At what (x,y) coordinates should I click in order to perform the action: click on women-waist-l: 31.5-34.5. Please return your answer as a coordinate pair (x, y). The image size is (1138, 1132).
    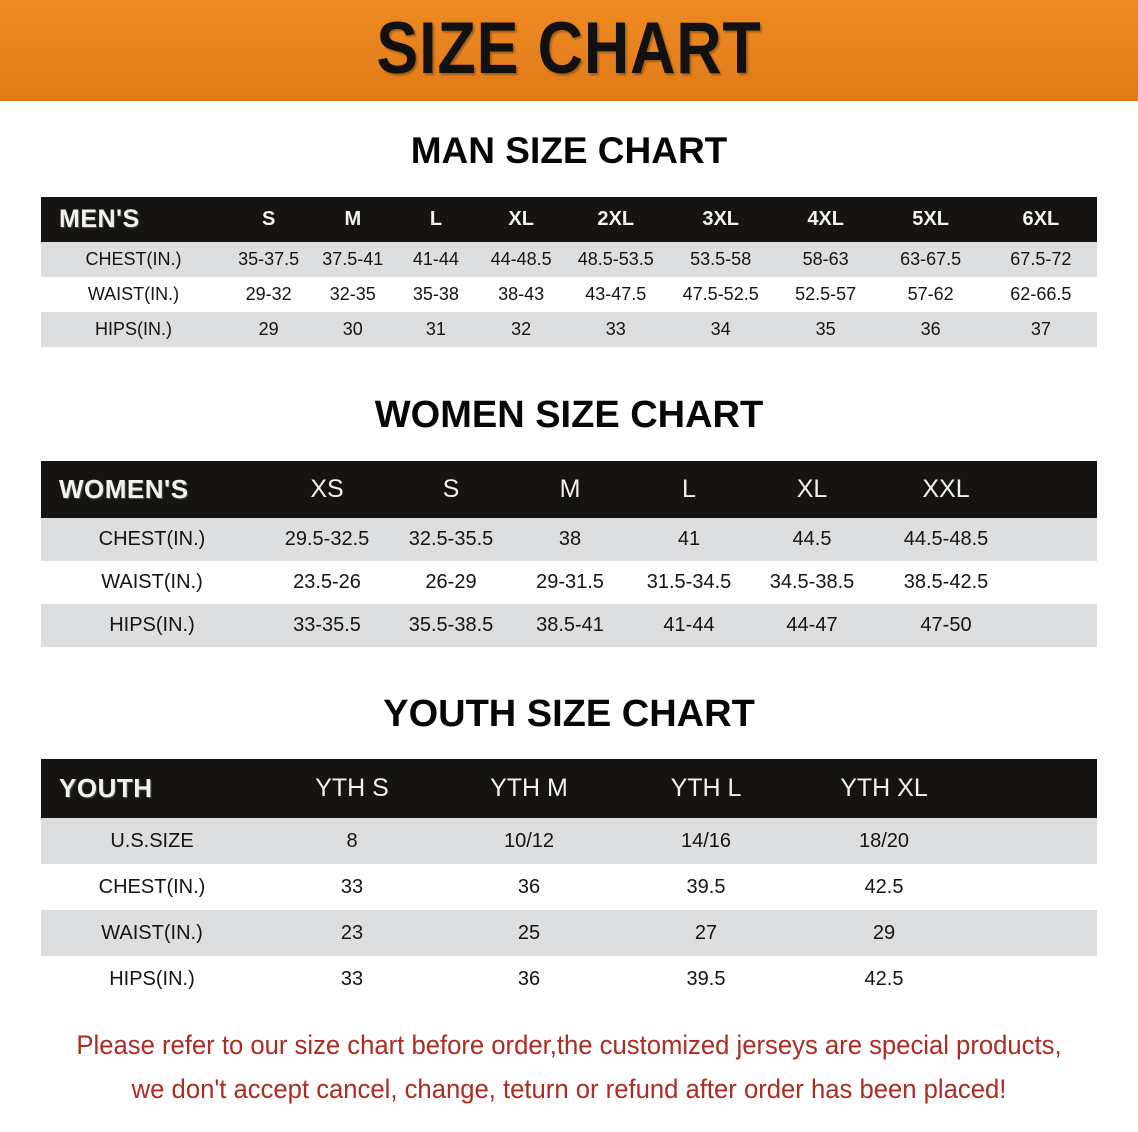
    Looking at the image, I should click on (689, 582).